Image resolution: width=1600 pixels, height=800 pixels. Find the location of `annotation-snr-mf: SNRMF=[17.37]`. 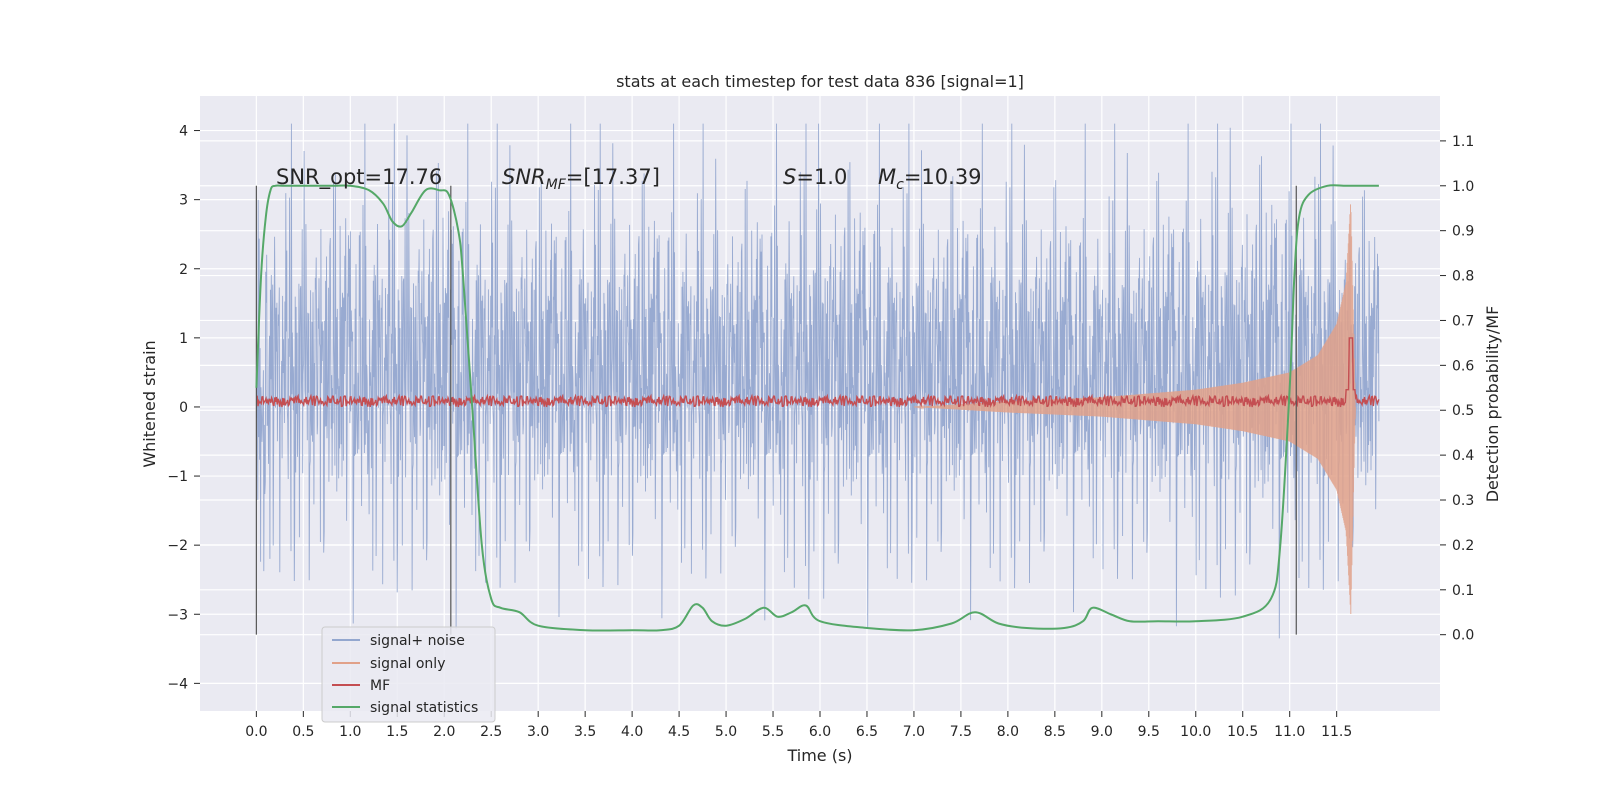

annotation-snr-mf: SNRMF=[17.37] is located at coordinates (581, 179).